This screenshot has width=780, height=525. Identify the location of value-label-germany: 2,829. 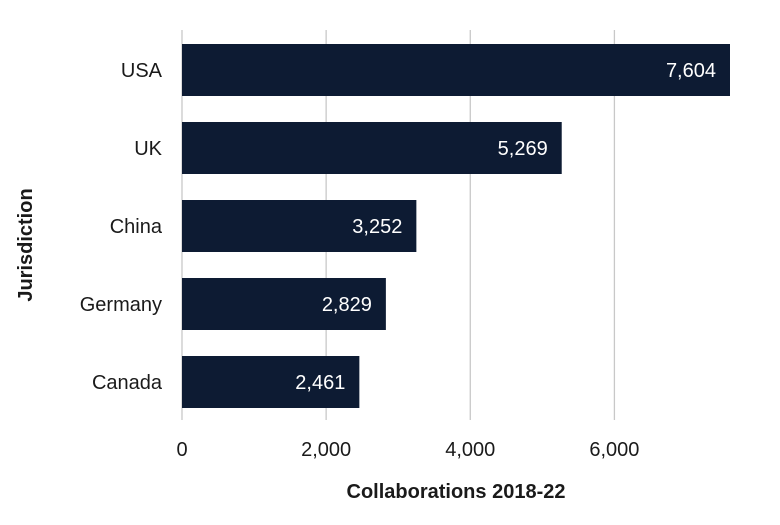
(347, 305).